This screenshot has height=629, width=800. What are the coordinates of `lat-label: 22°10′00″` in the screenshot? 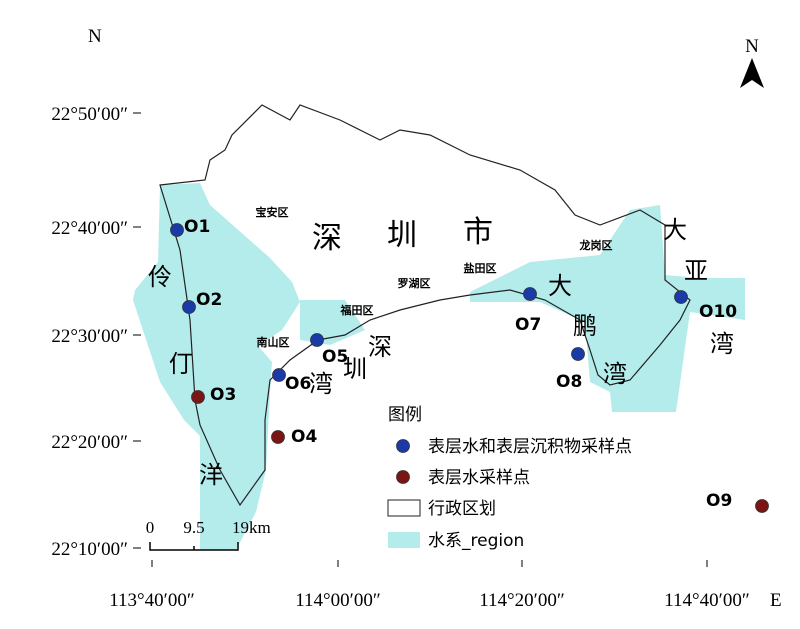 It's located at (89, 549).